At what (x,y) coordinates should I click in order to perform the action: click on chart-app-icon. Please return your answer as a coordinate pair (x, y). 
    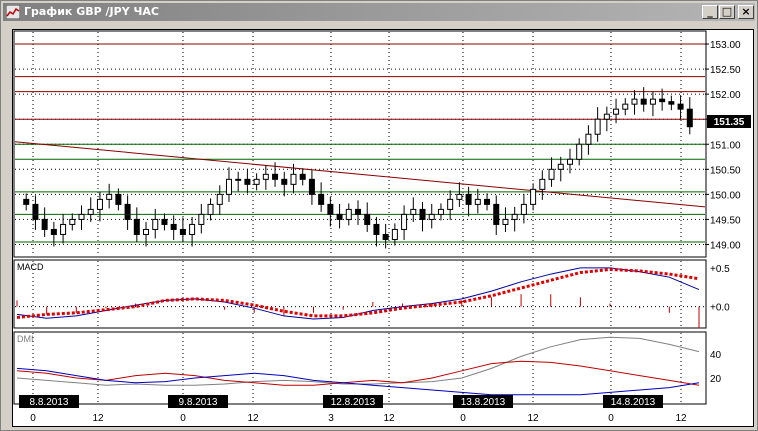
    Looking at the image, I should click on (13, 12).